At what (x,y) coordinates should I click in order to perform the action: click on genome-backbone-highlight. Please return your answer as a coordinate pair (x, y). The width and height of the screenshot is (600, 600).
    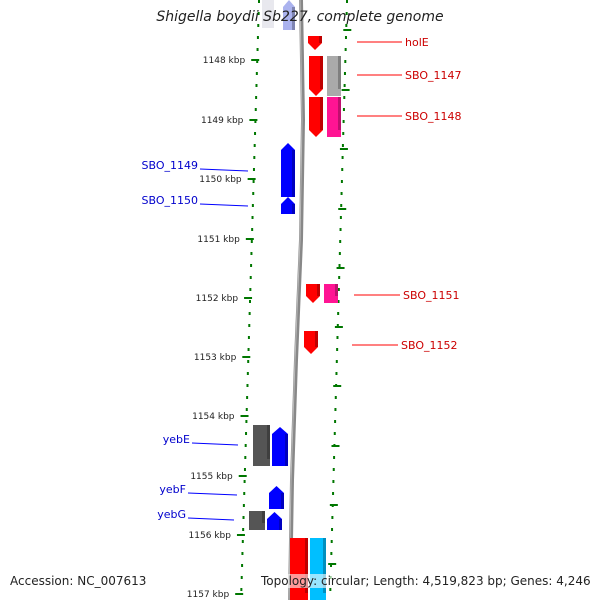
    Looking at the image, I should click on (295, 300).